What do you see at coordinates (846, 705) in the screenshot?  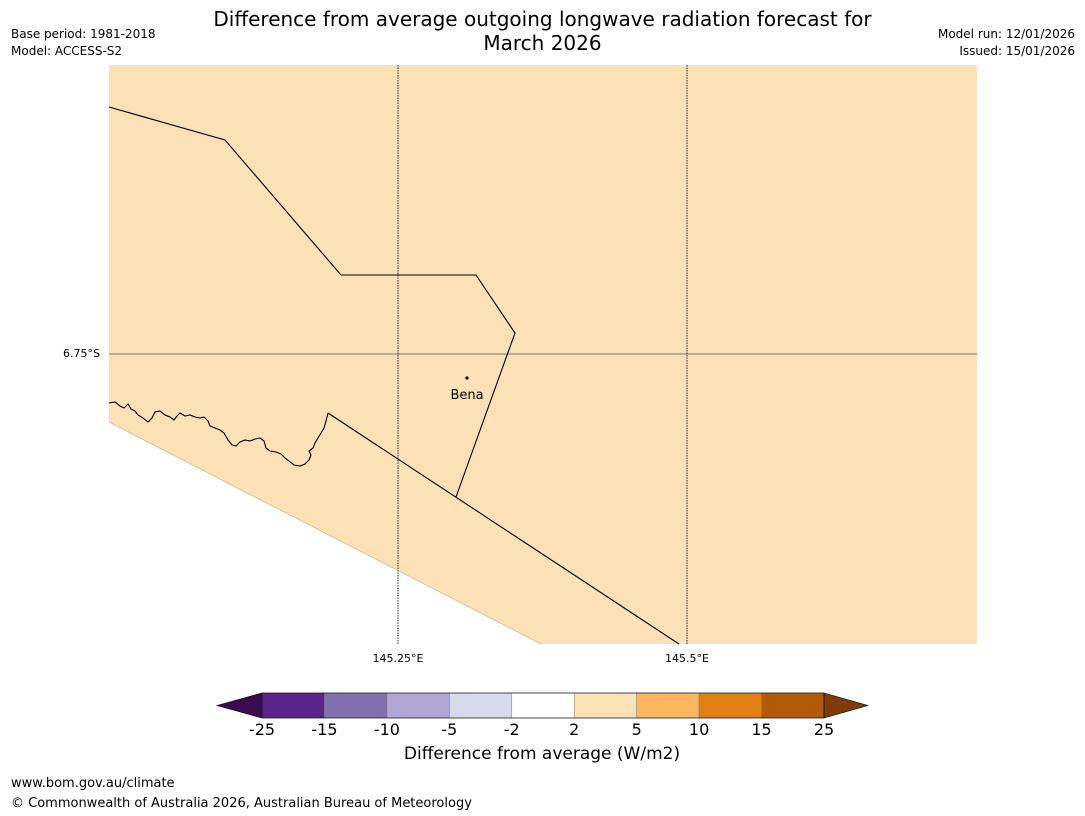 I see `colorbar-extend-high` at bounding box center [846, 705].